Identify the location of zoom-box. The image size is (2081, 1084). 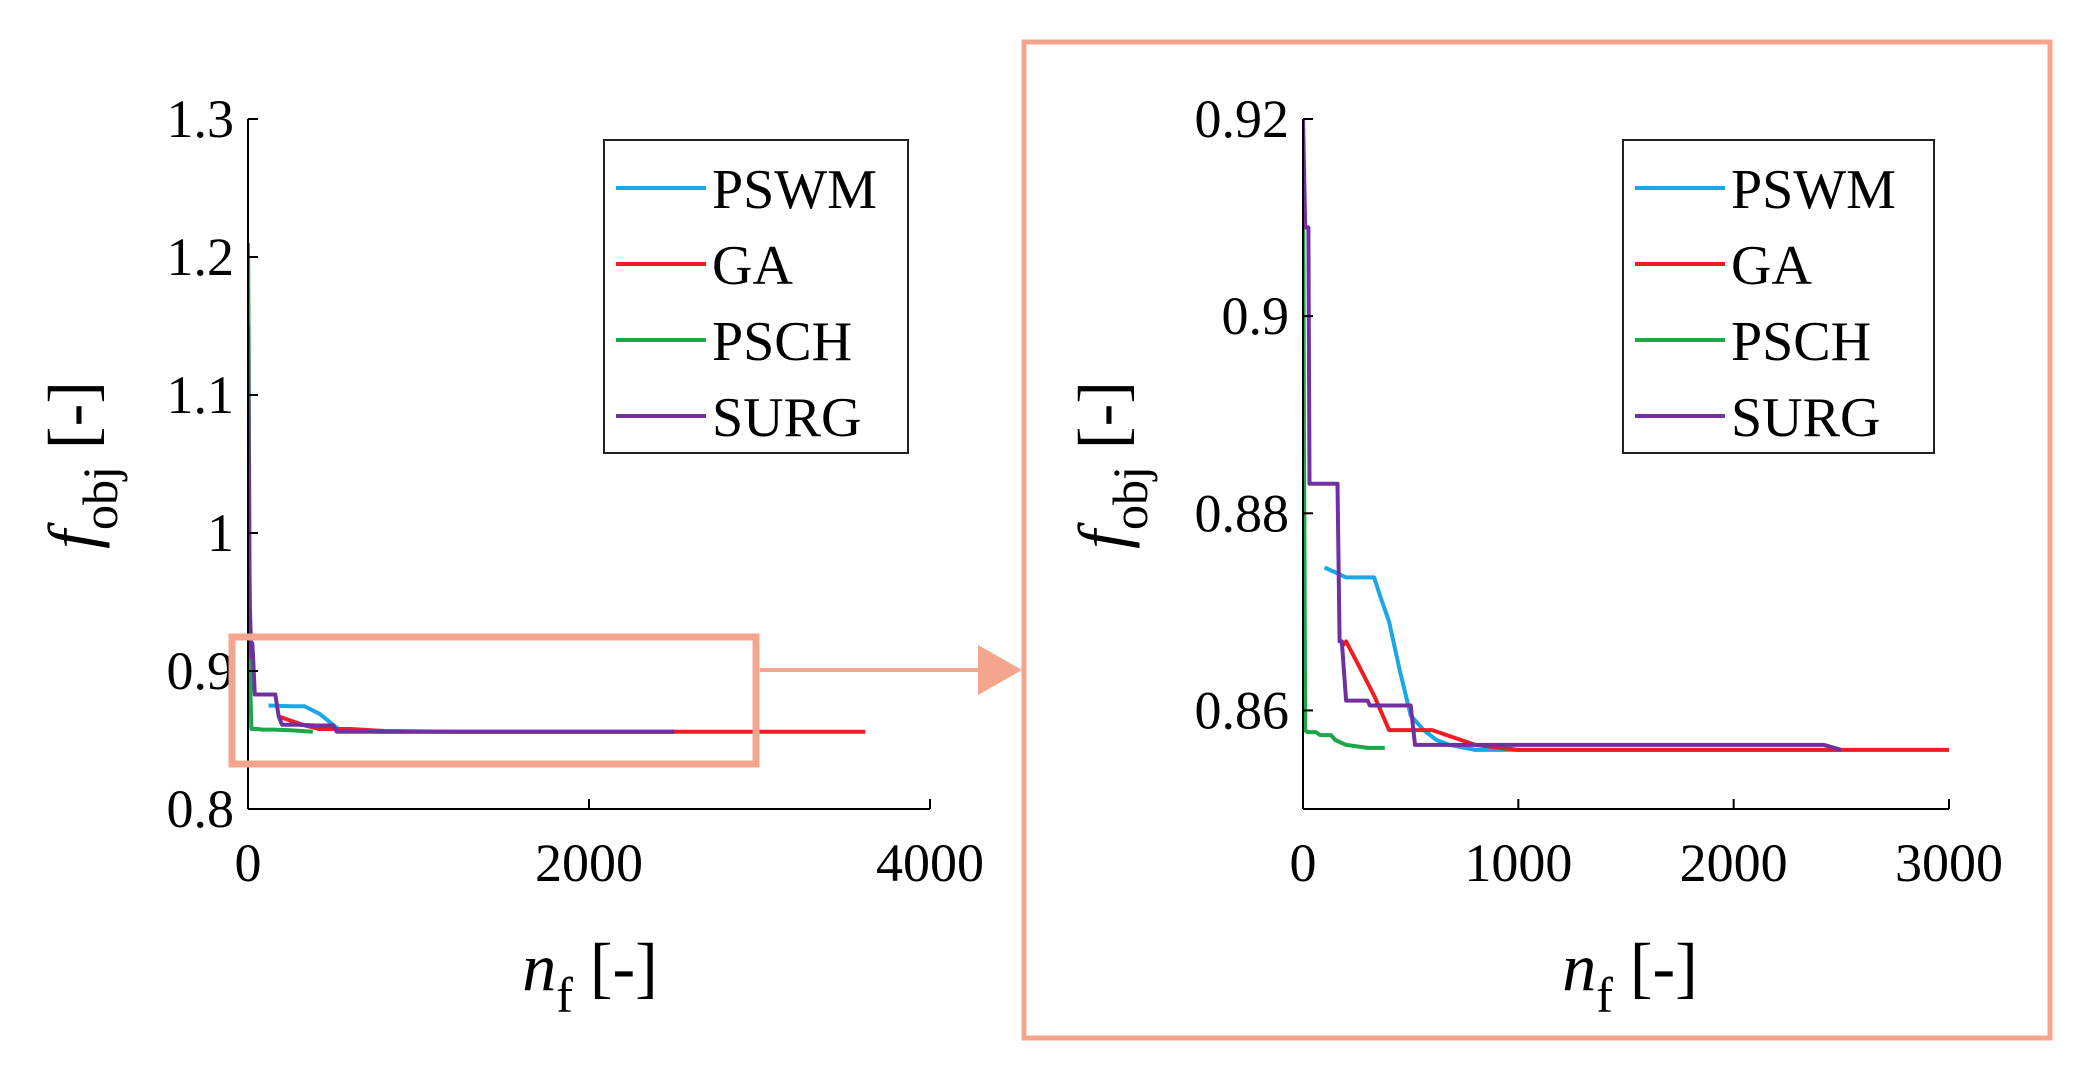
(494, 700).